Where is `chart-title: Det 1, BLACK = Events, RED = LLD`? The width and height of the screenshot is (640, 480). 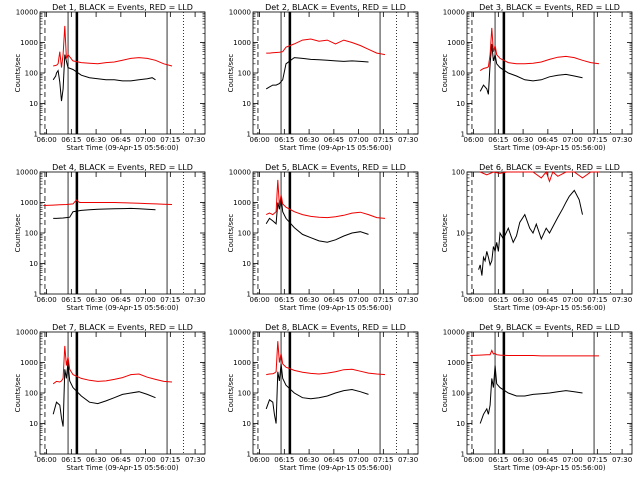 chart-title: Det 1, BLACK = Events, RED = LLD is located at coordinates (122, 7).